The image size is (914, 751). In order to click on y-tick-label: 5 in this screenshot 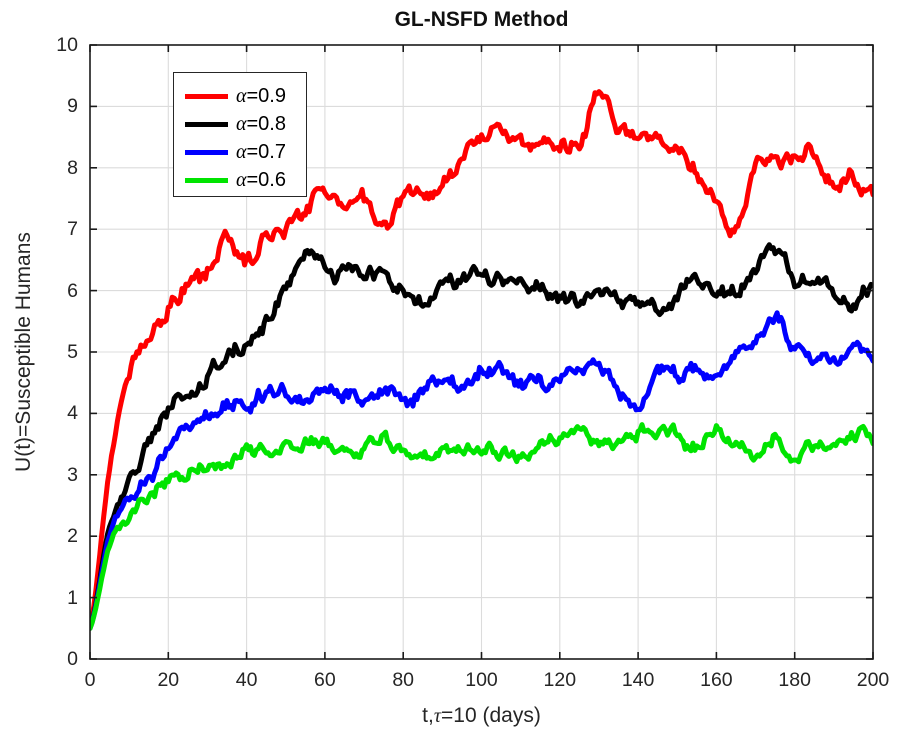, I will do `click(72, 352)`.